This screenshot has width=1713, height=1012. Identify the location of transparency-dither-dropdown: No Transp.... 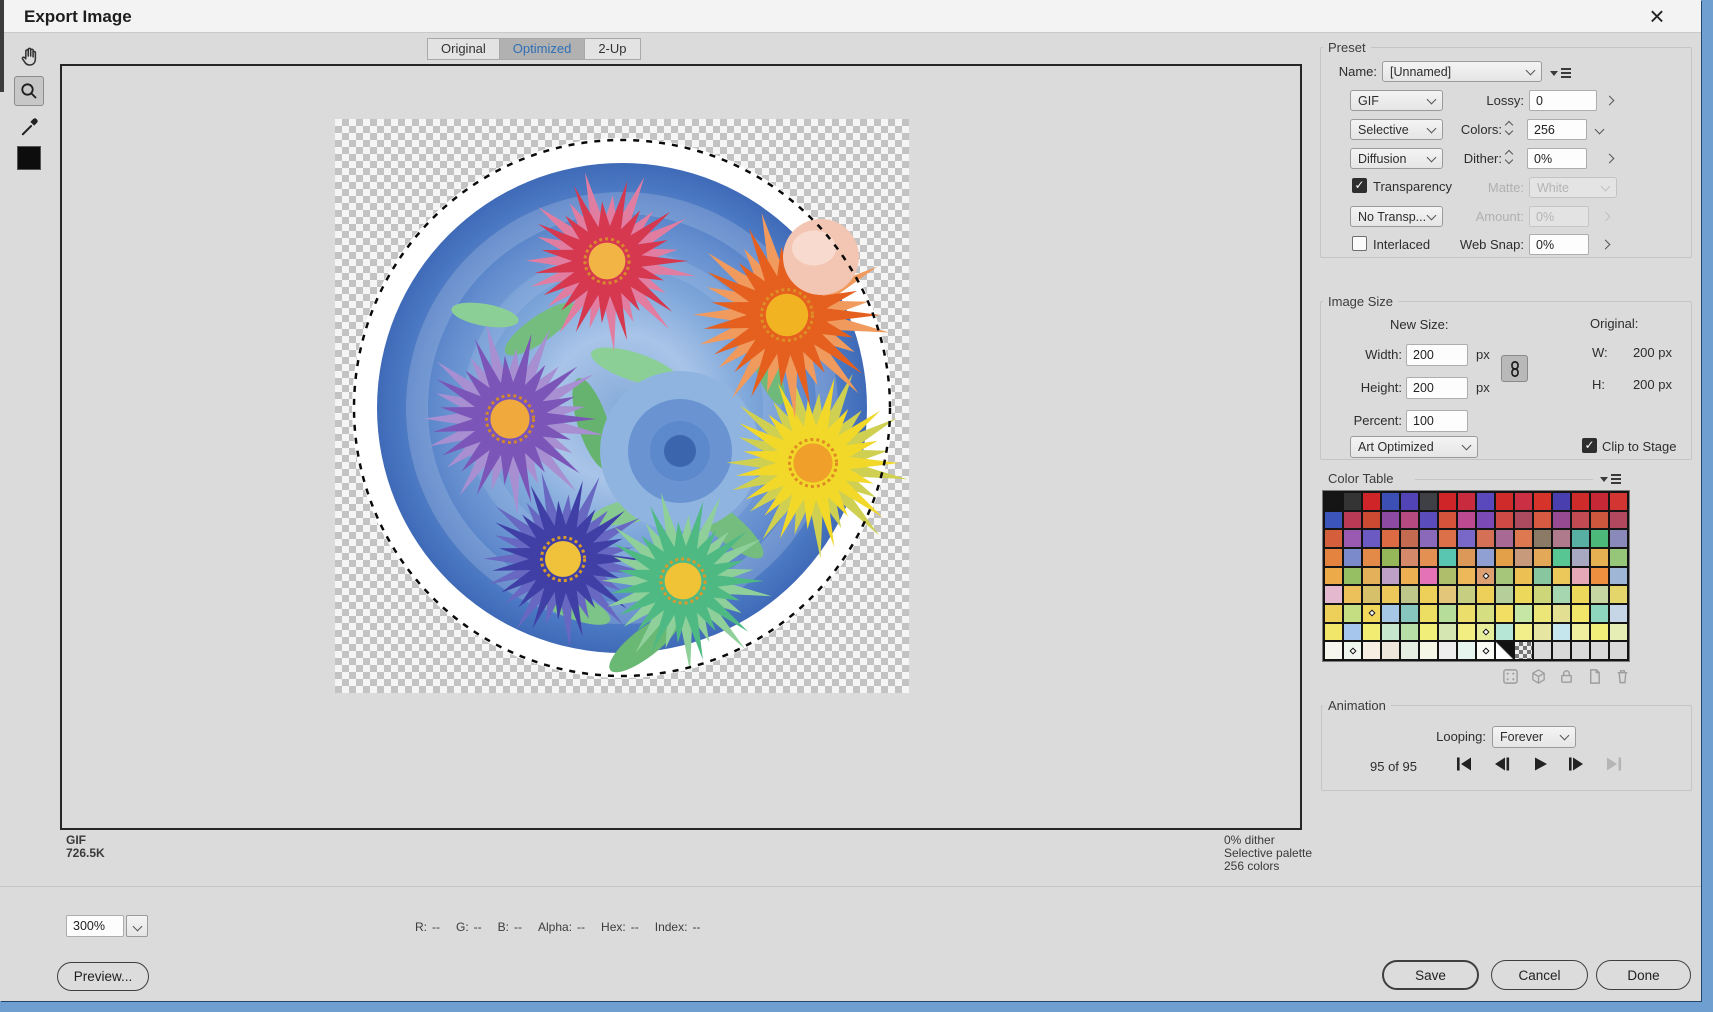
(1396, 216).